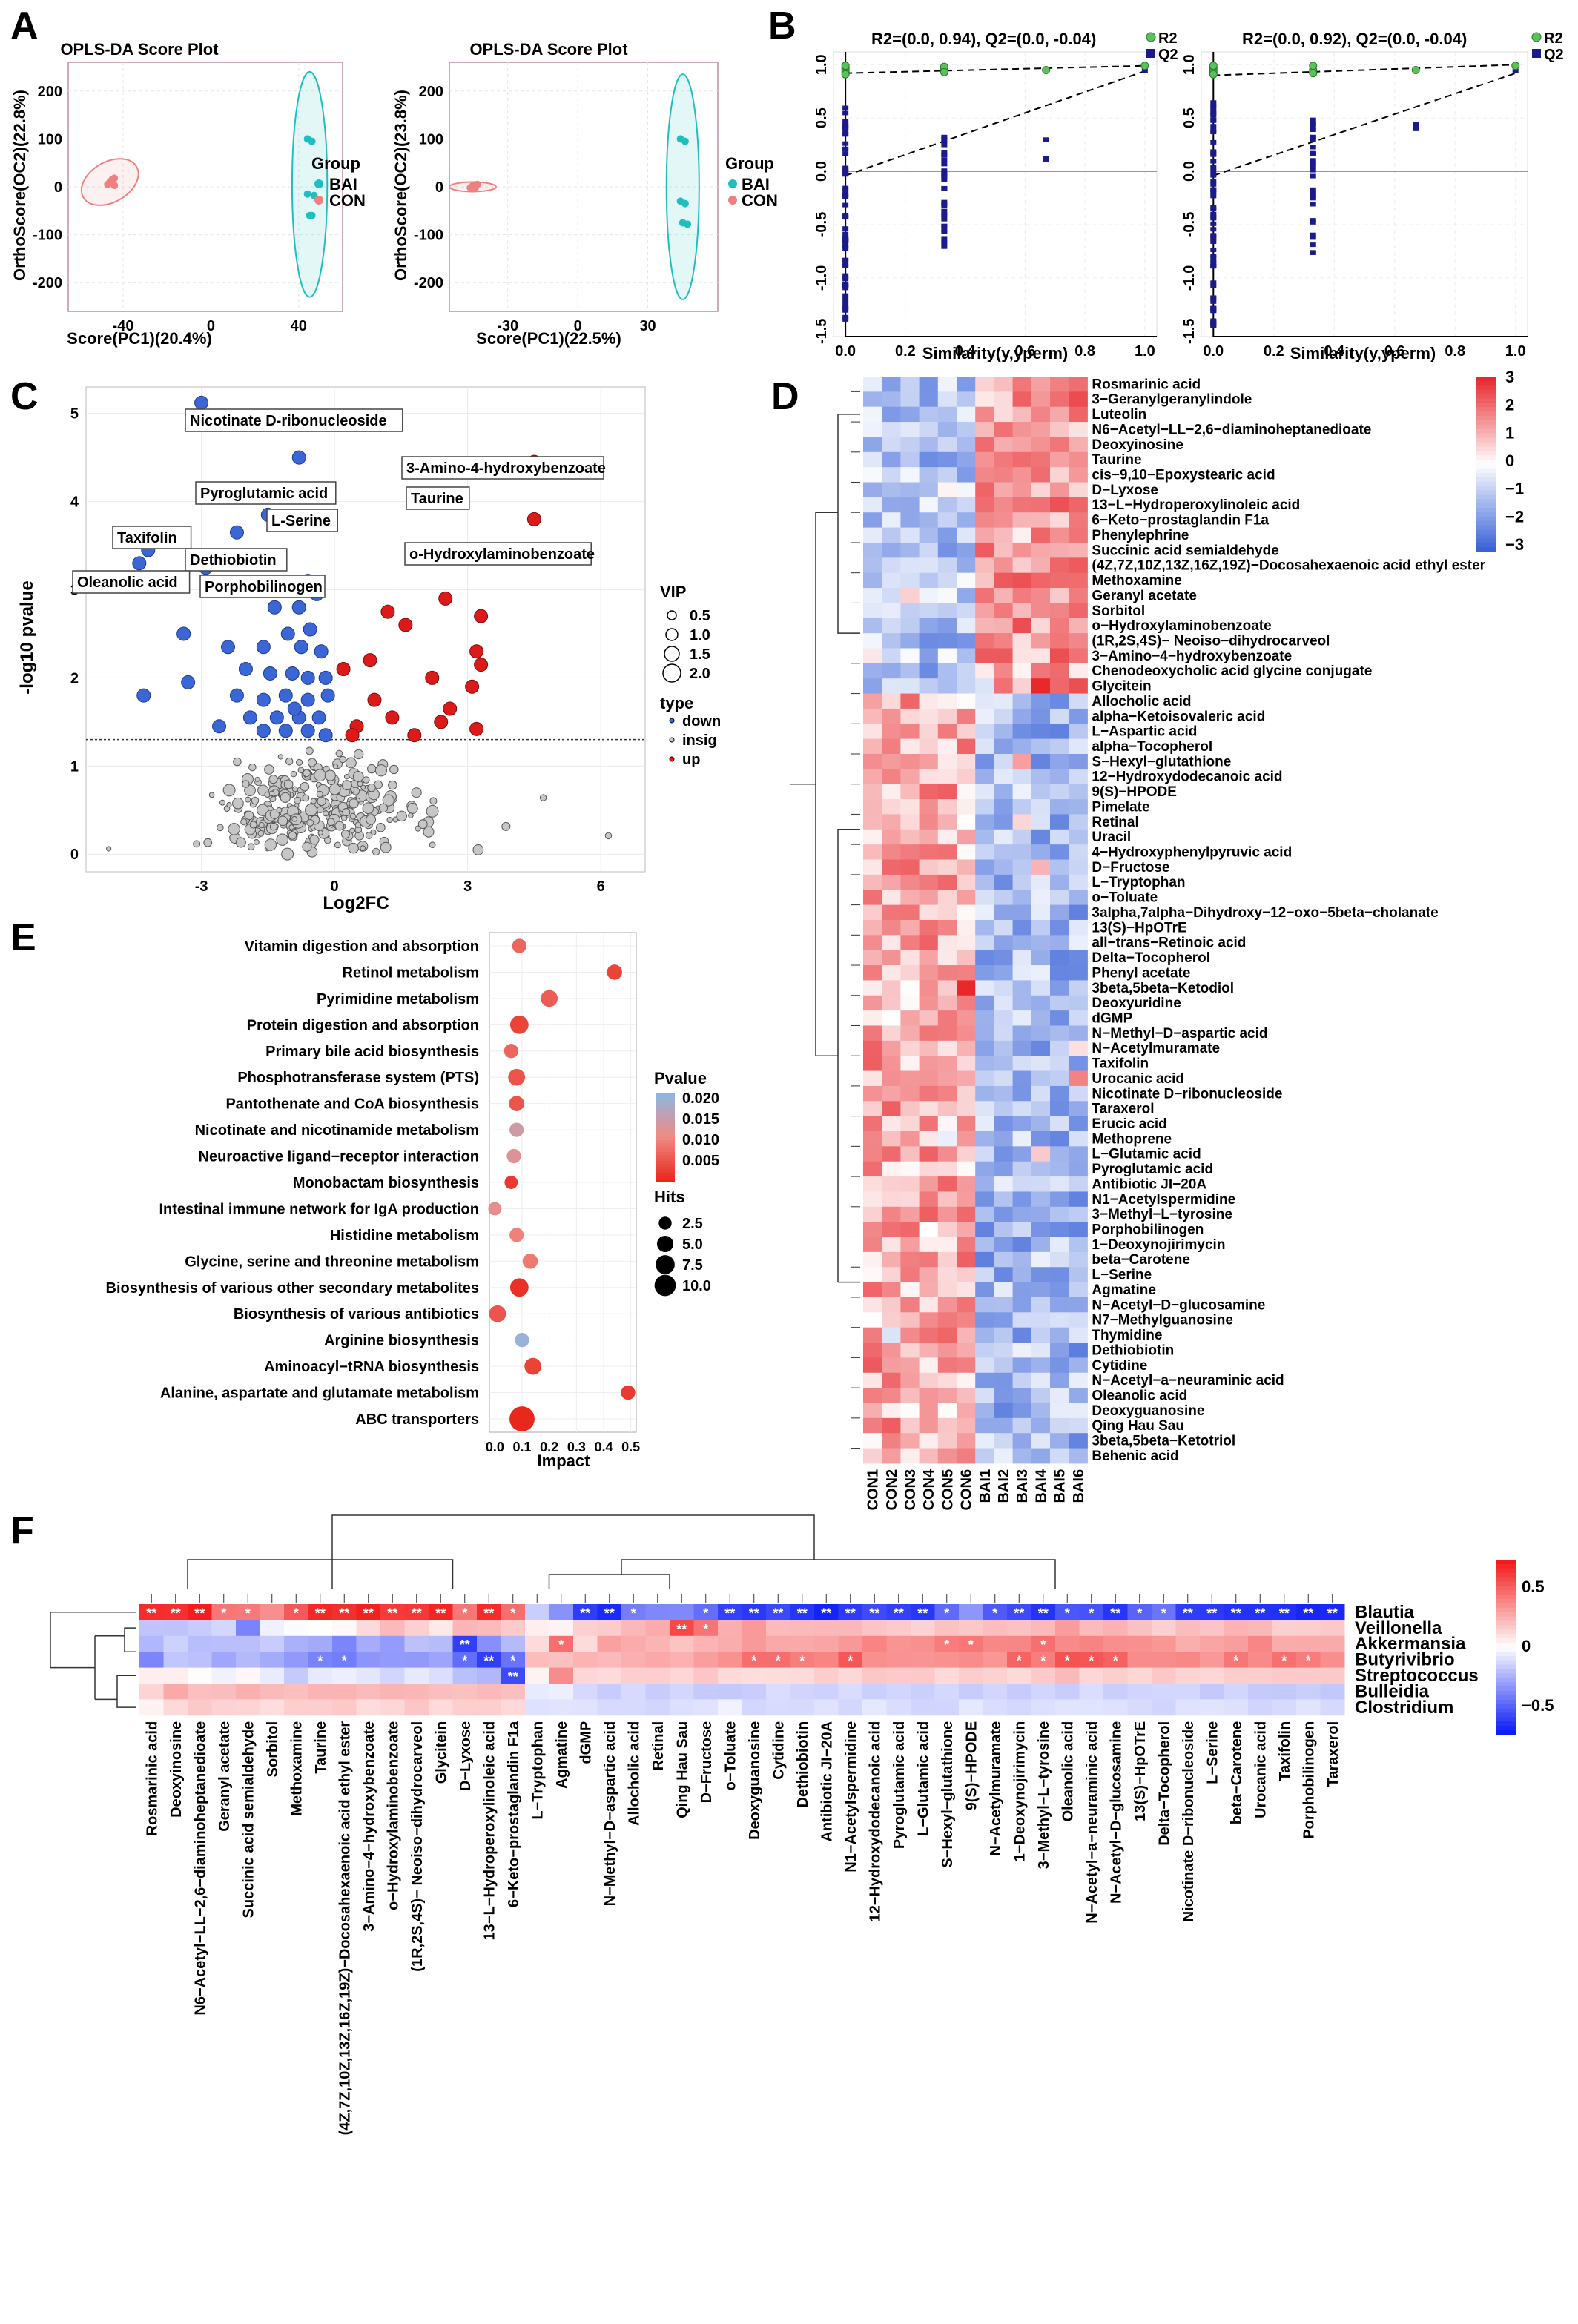 The image size is (1578, 2324). Describe the element at coordinates (665, 1171) in the screenshot. I see `pvalue-gradient-step` at that location.